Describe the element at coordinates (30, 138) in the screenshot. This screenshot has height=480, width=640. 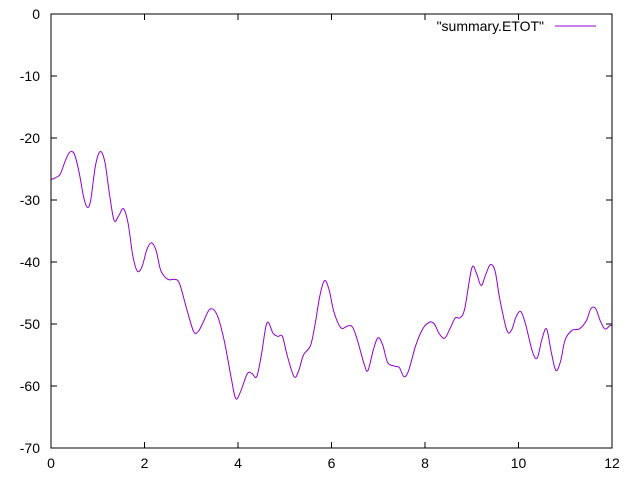
I see `y-tick-label: -20` at that location.